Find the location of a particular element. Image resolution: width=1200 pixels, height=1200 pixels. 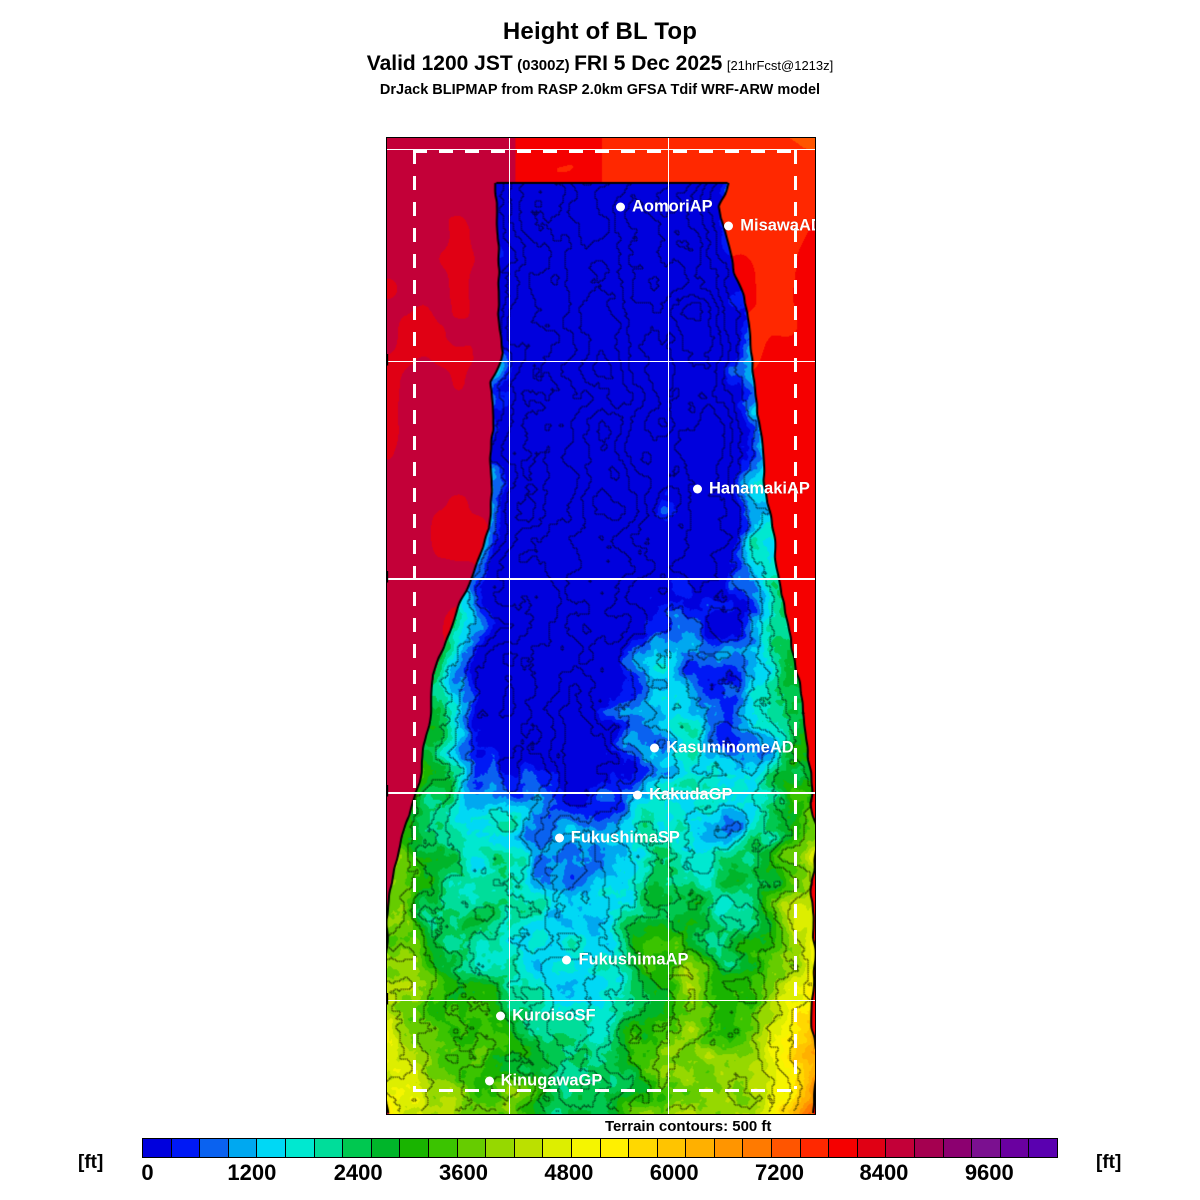

colorbar-tick: 1200 is located at coordinates (252, 1172).